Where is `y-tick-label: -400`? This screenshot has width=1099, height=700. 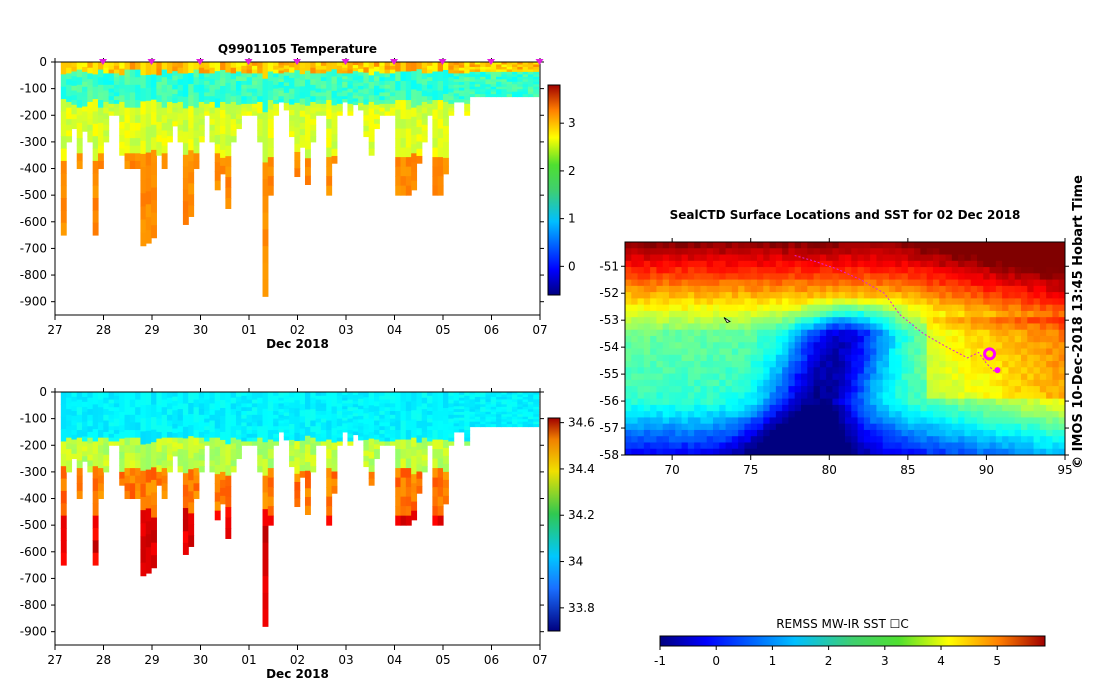
y-tick-label: -400 is located at coordinates (33, 169).